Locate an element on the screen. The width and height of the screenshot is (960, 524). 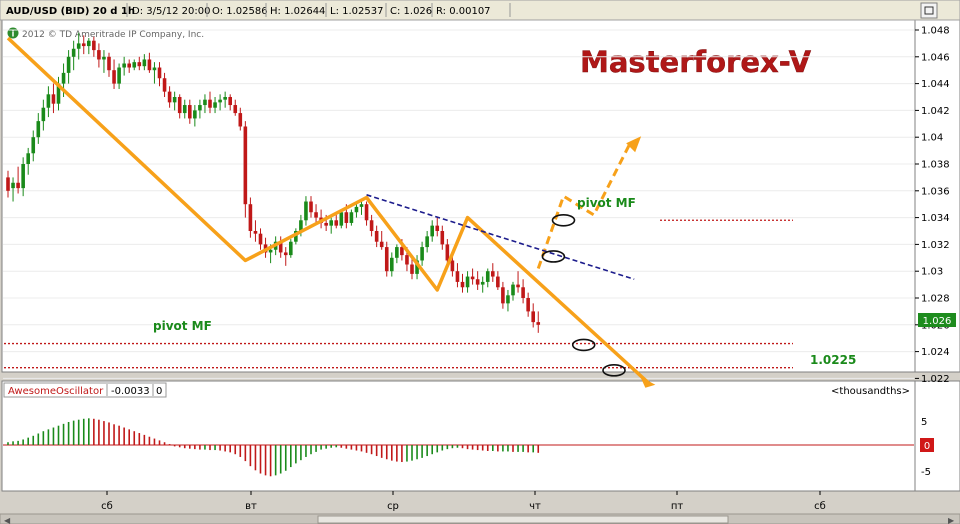
price-tick-label: 1.042 is located at coordinates (935, 111).